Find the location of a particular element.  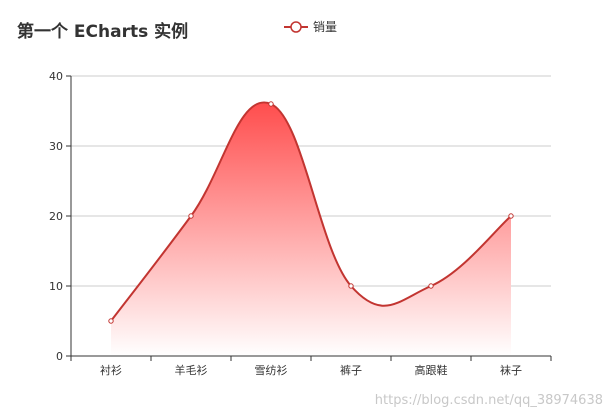

x-tick-label: 裤子 is located at coordinates (351, 370).